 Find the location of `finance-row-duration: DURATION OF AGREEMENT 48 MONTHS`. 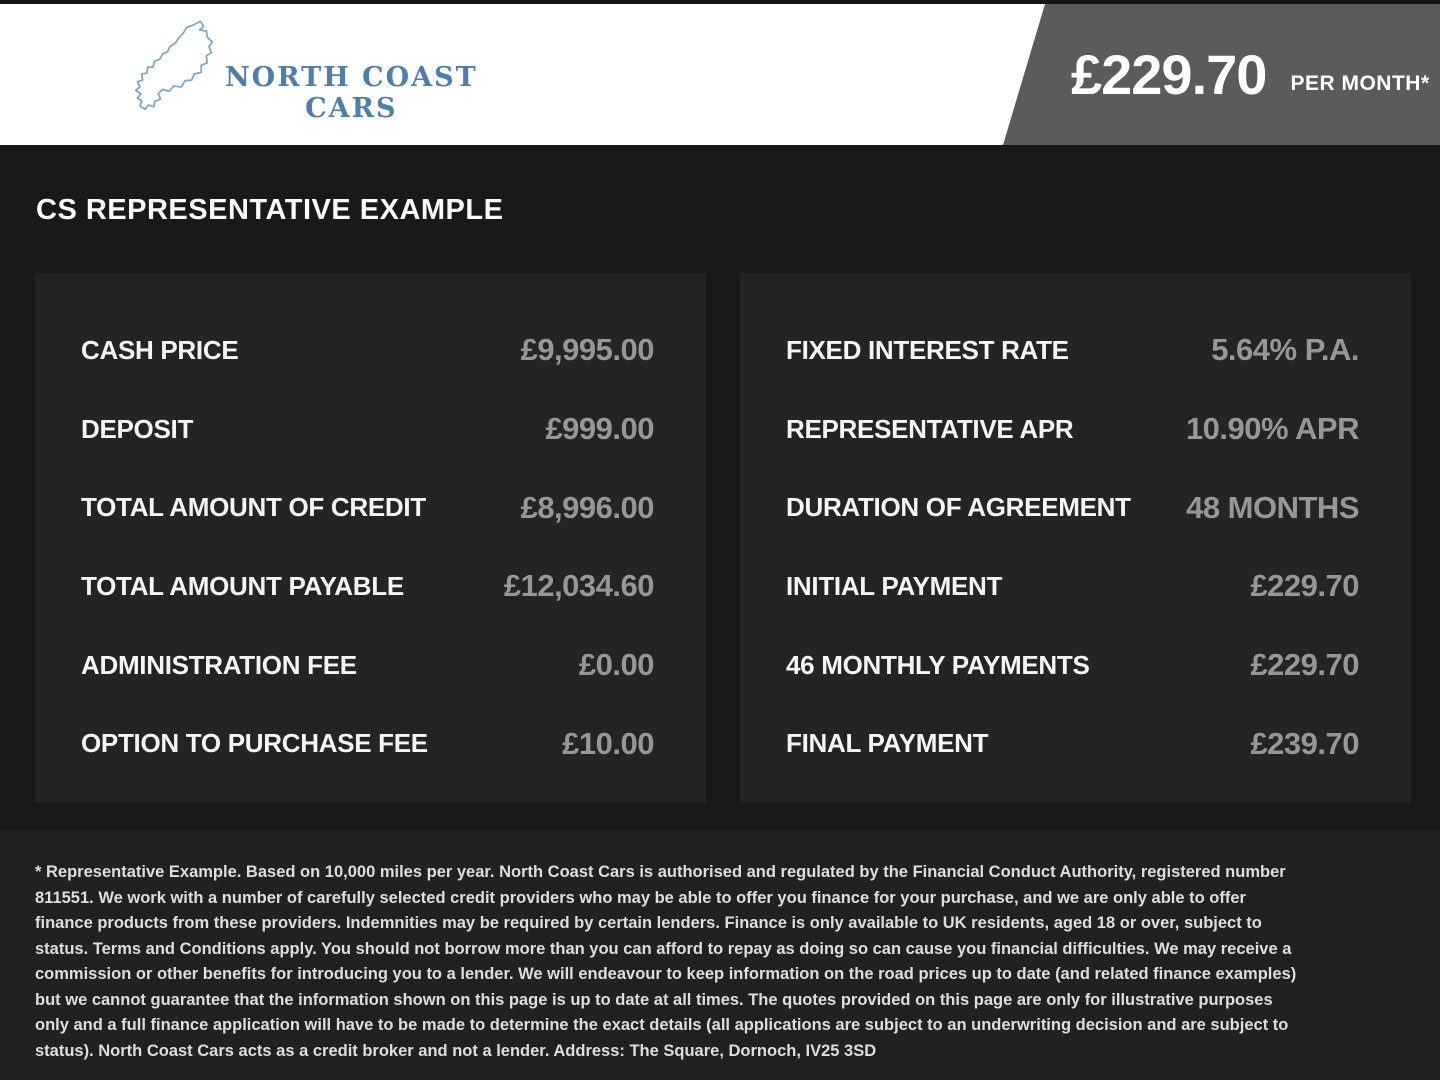

finance-row-duration: DURATION OF AGREEMENT 48 MONTHS is located at coordinates (1072, 507).